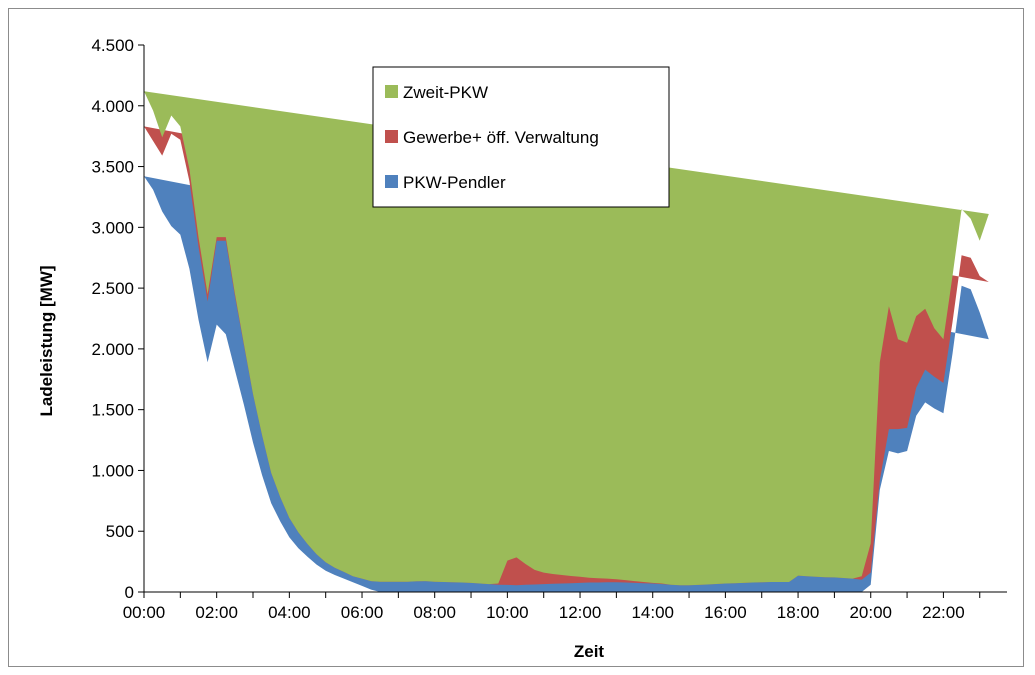  Describe the element at coordinates (112, 288) in the screenshot. I see `y-tick-label: 2.500` at that location.